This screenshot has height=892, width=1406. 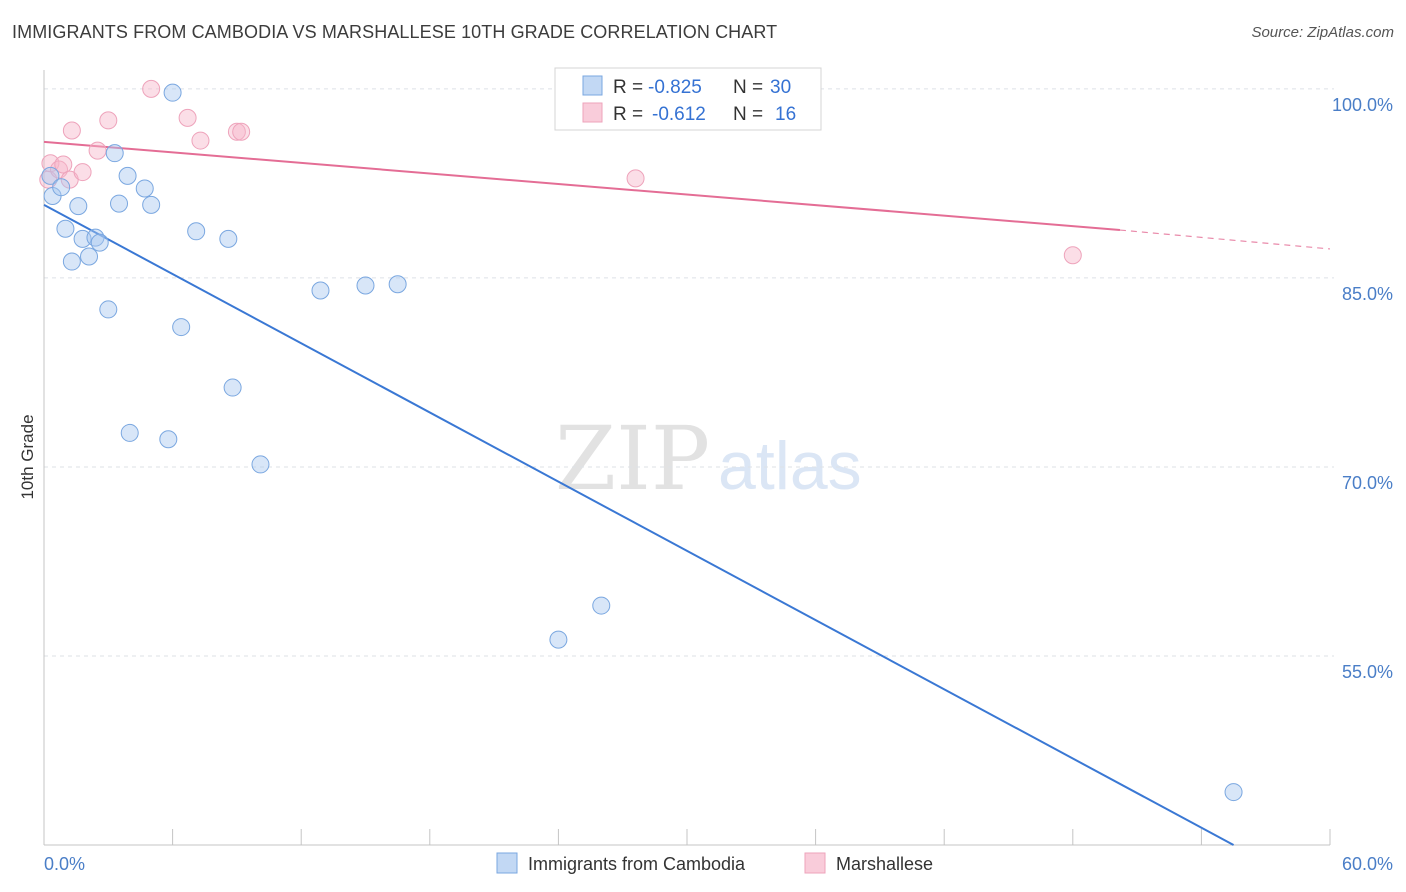 What do you see at coordinates (1225, 239) in the screenshot?
I see `trend-line-extension` at bounding box center [1225, 239].